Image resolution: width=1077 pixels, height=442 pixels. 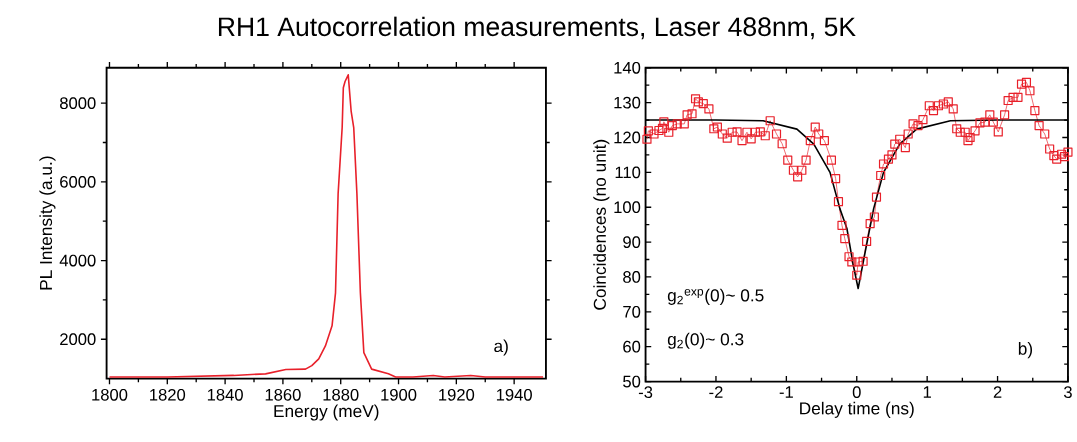 I want to click on x-tick-label: 1860, so click(x=283, y=394).